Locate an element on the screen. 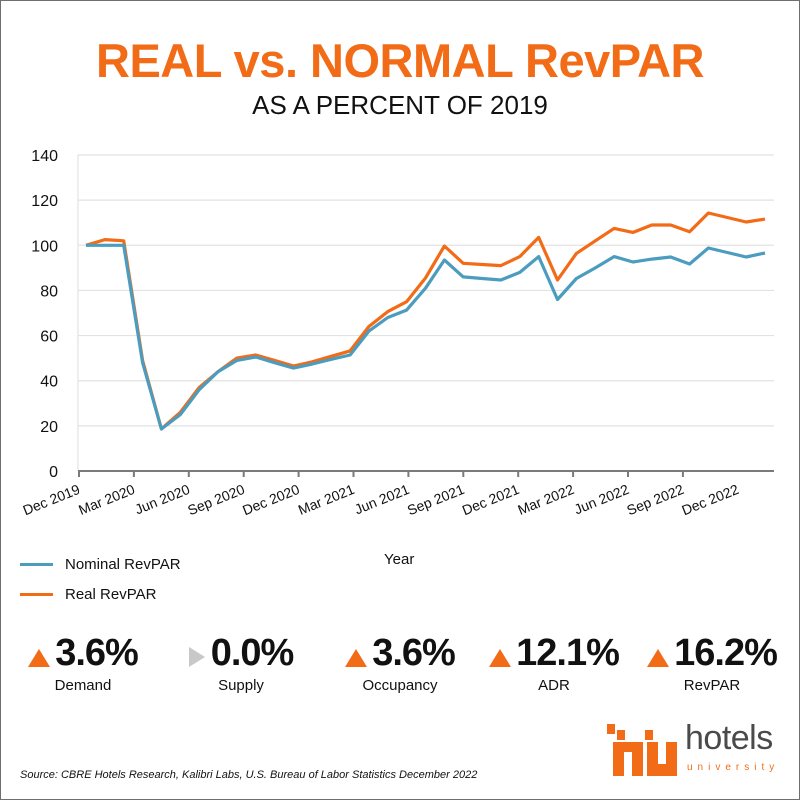 This screenshot has height=800, width=800. legend-item-nominal: Nominal RevPAR is located at coordinates (100, 564).